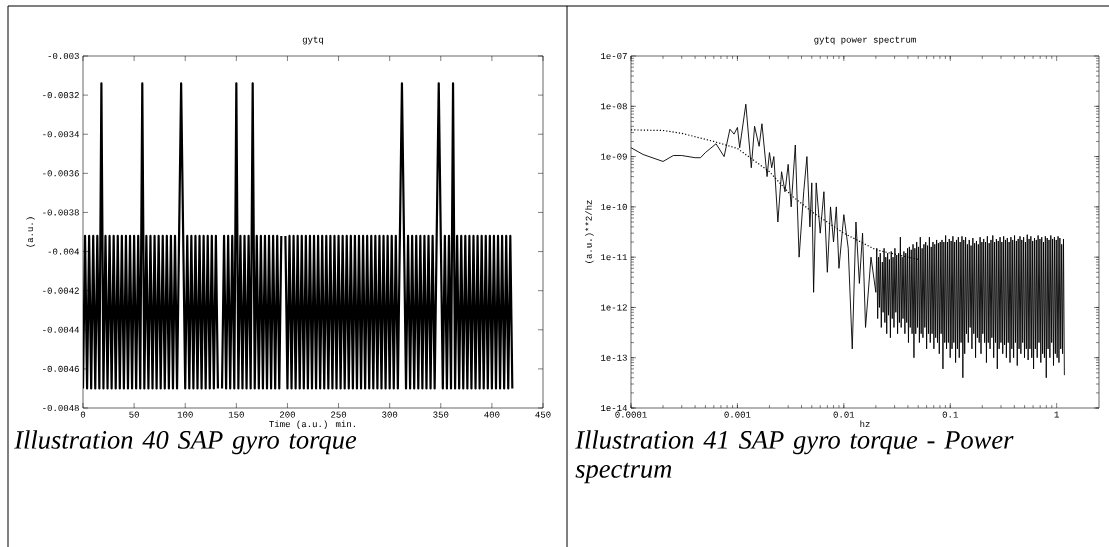 This screenshot has width=1109, height=547. I want to click on y-tick-label: 1e-07, so click(614, 56).